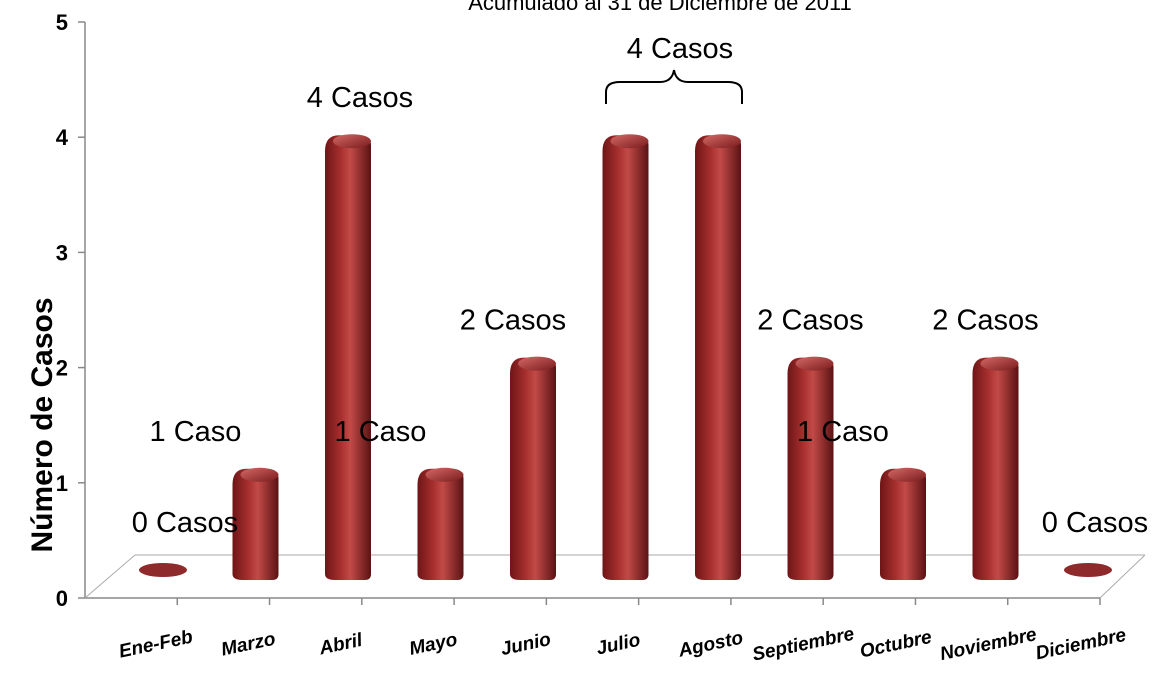 This screenshot has height=685, width=1160. Describe the element at coordinates (618, 645) in the screenshot. I see `x-tick-label: Julio` at that location.